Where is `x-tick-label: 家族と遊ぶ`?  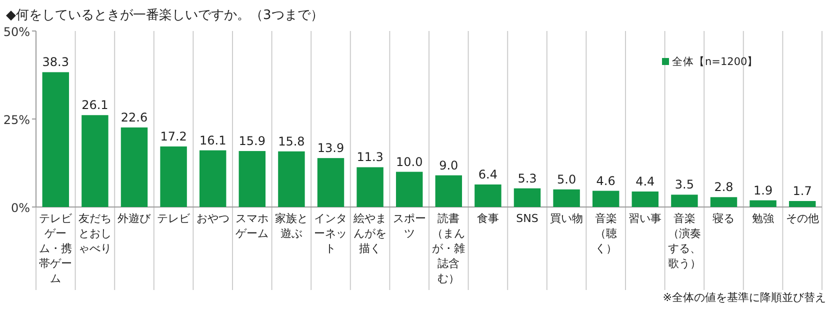 x-tick-label: 家族と遊ぶ is located at coordinates (291, 226).